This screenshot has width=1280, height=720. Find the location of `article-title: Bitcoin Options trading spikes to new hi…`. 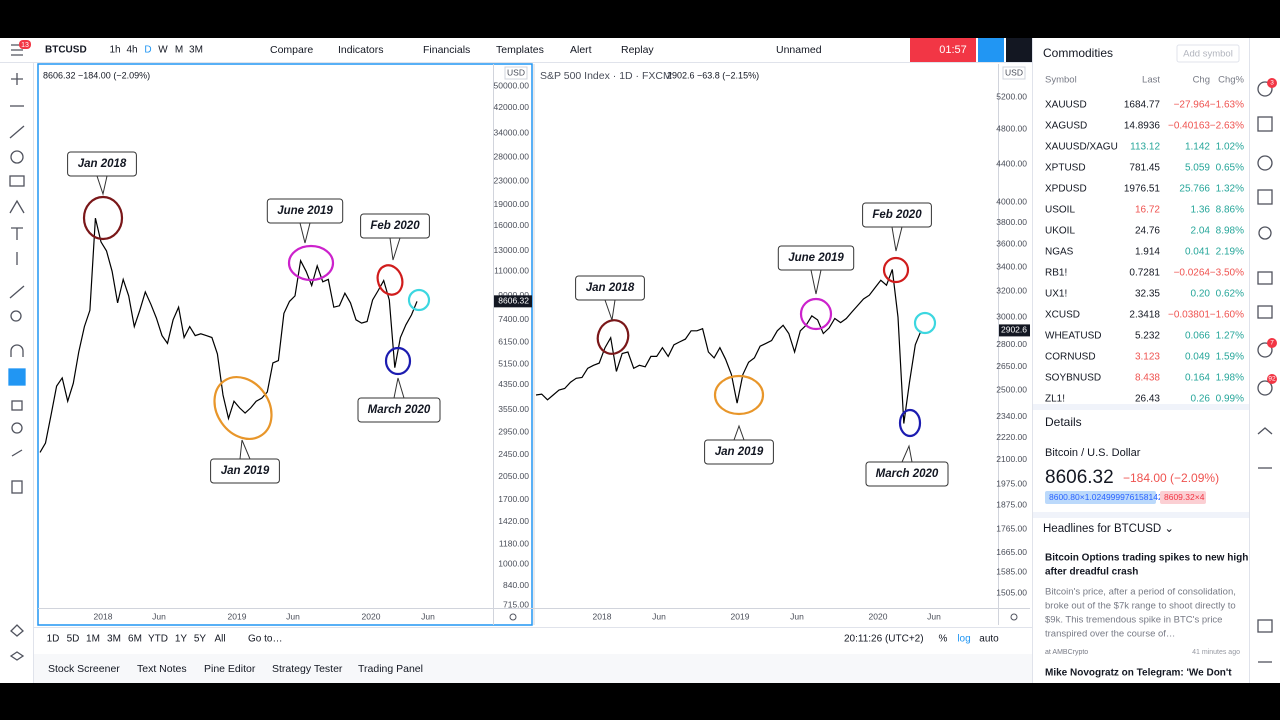

article-title: Bitcoin Options trading spikes to new hi… is located at coordinates (1146, 558).